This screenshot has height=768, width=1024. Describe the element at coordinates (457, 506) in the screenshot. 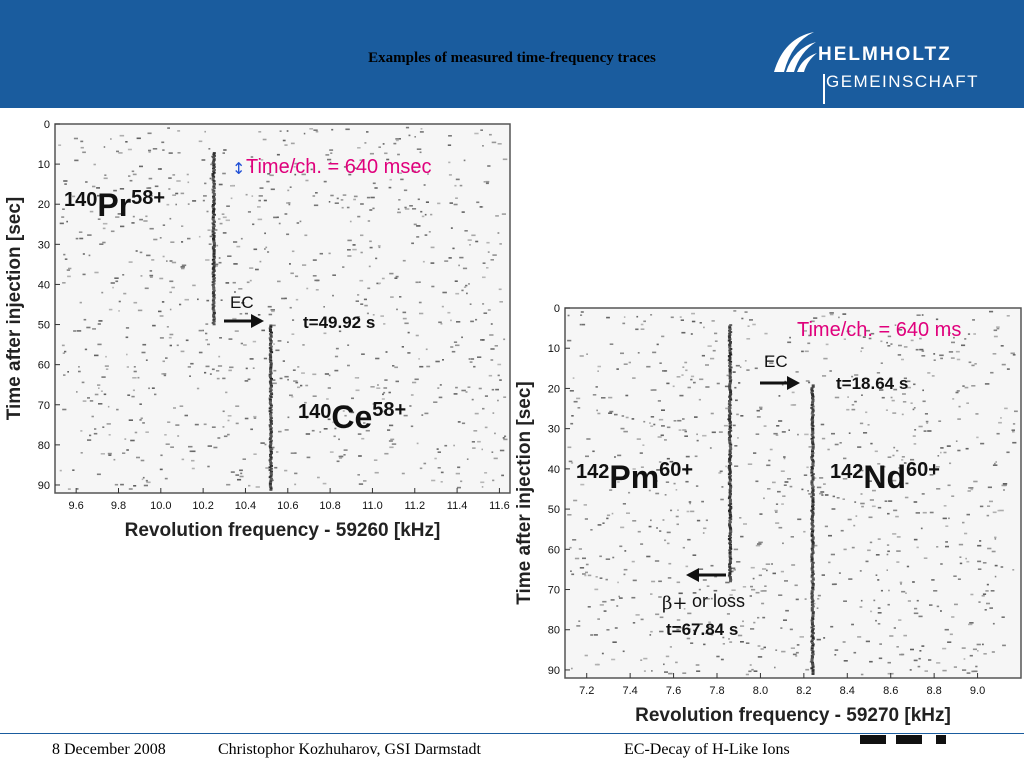

I see `x-tick-label: 11.4` at that location.